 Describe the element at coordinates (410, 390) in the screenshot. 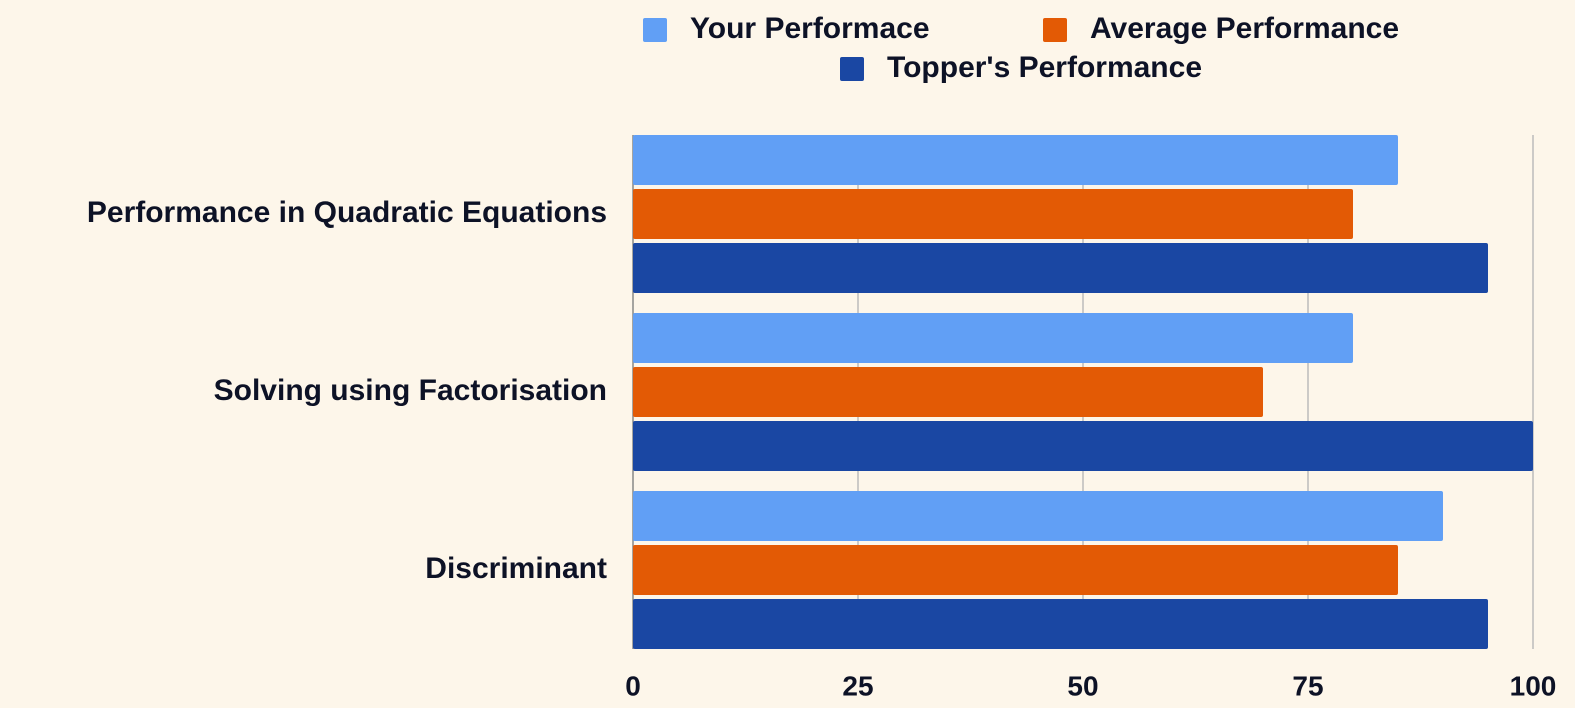

I see `y-tick-label: Solving using Factorisation` at that location.